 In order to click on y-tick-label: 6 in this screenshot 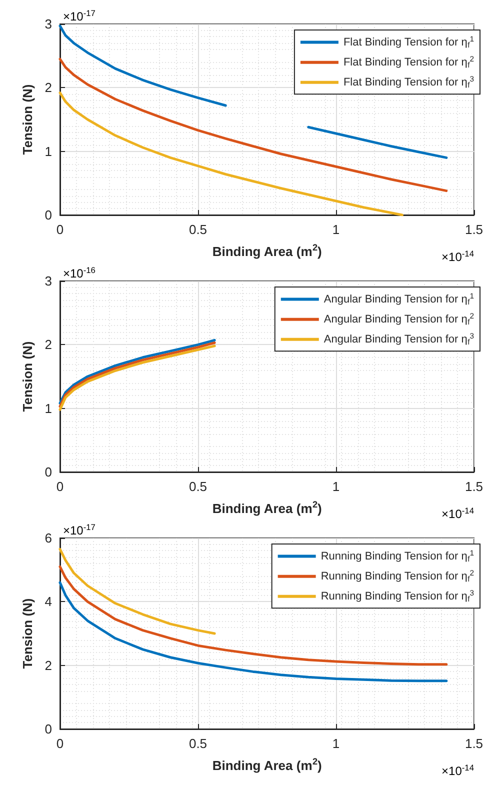, I will do `click(48, 538)`.